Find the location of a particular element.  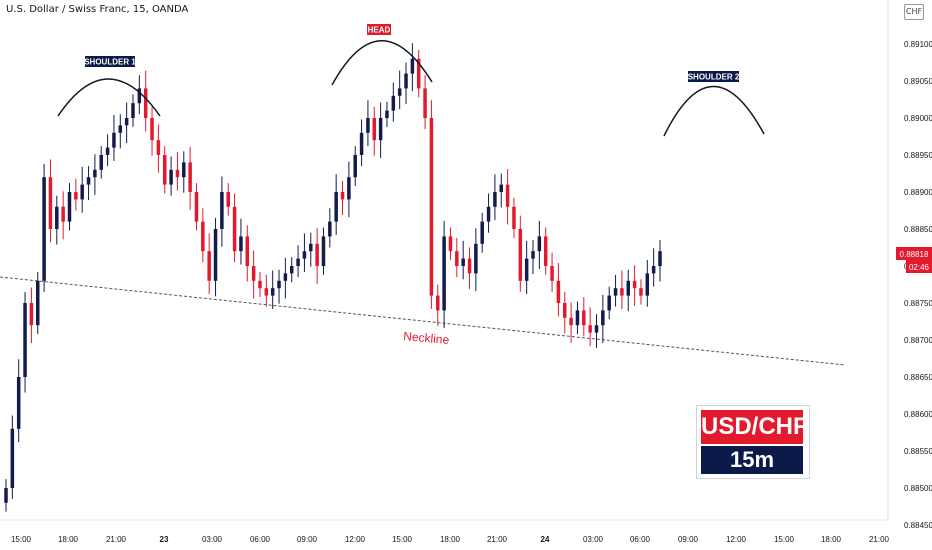

last-price-tag is located at coordinates (914, 253).